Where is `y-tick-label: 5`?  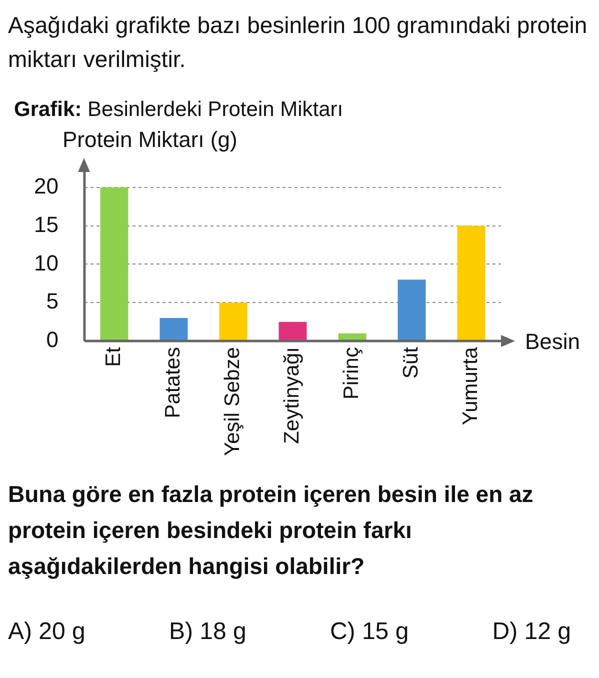
y-tick-label: 5 is located at coordinates (52, 301).